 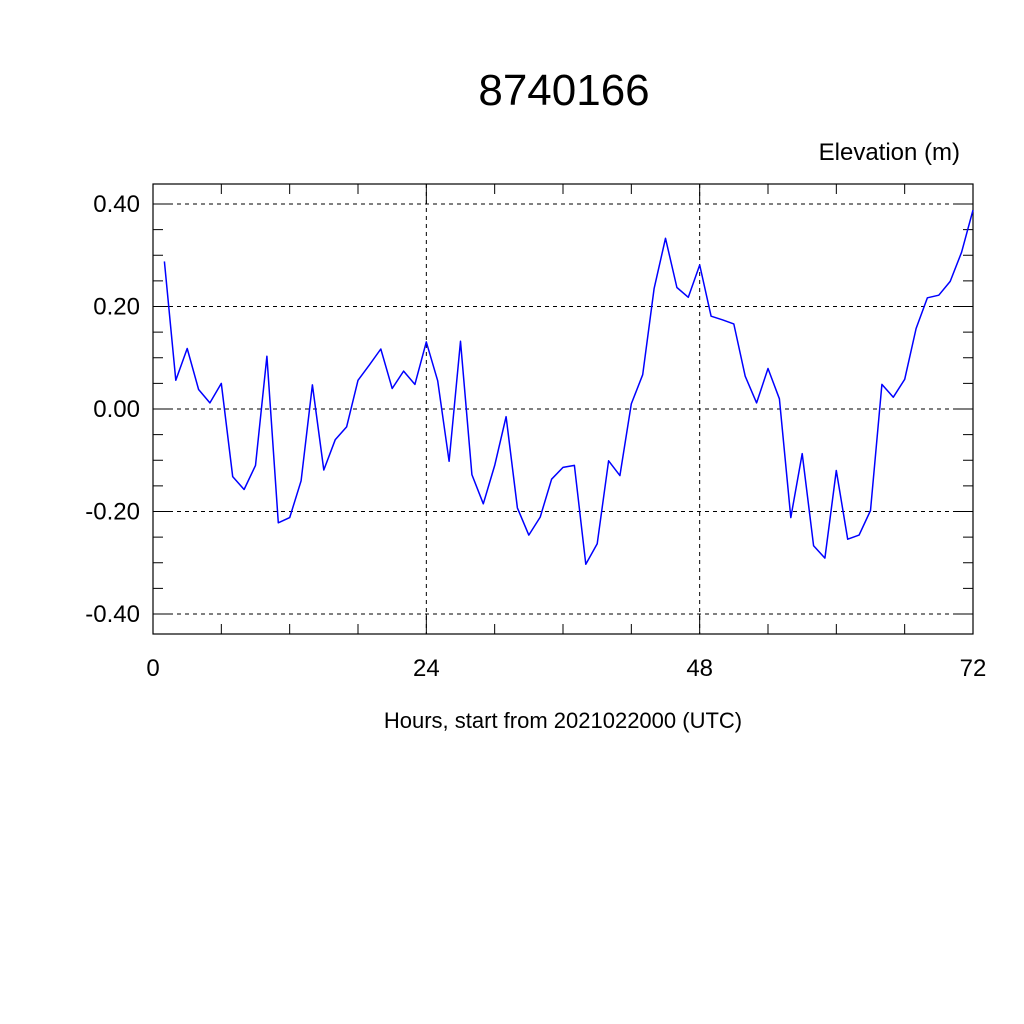 I want to click on chart-title: 8740166, so click(x=564, y=90).